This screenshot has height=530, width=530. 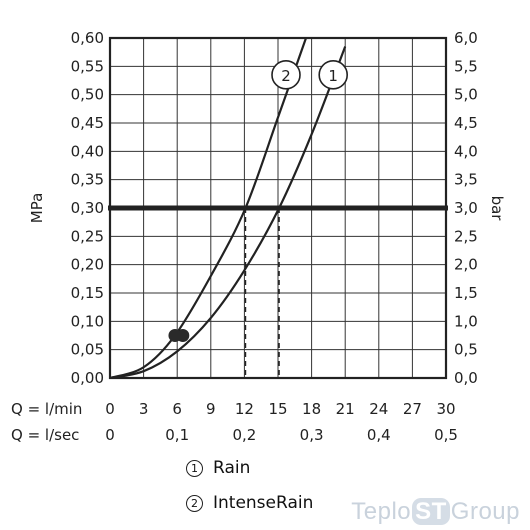 What do you see at coordinates (244, 435) in the screenshot?
I see `x-tick-label-lsec: 0,2` at bounding box center [244, 435].